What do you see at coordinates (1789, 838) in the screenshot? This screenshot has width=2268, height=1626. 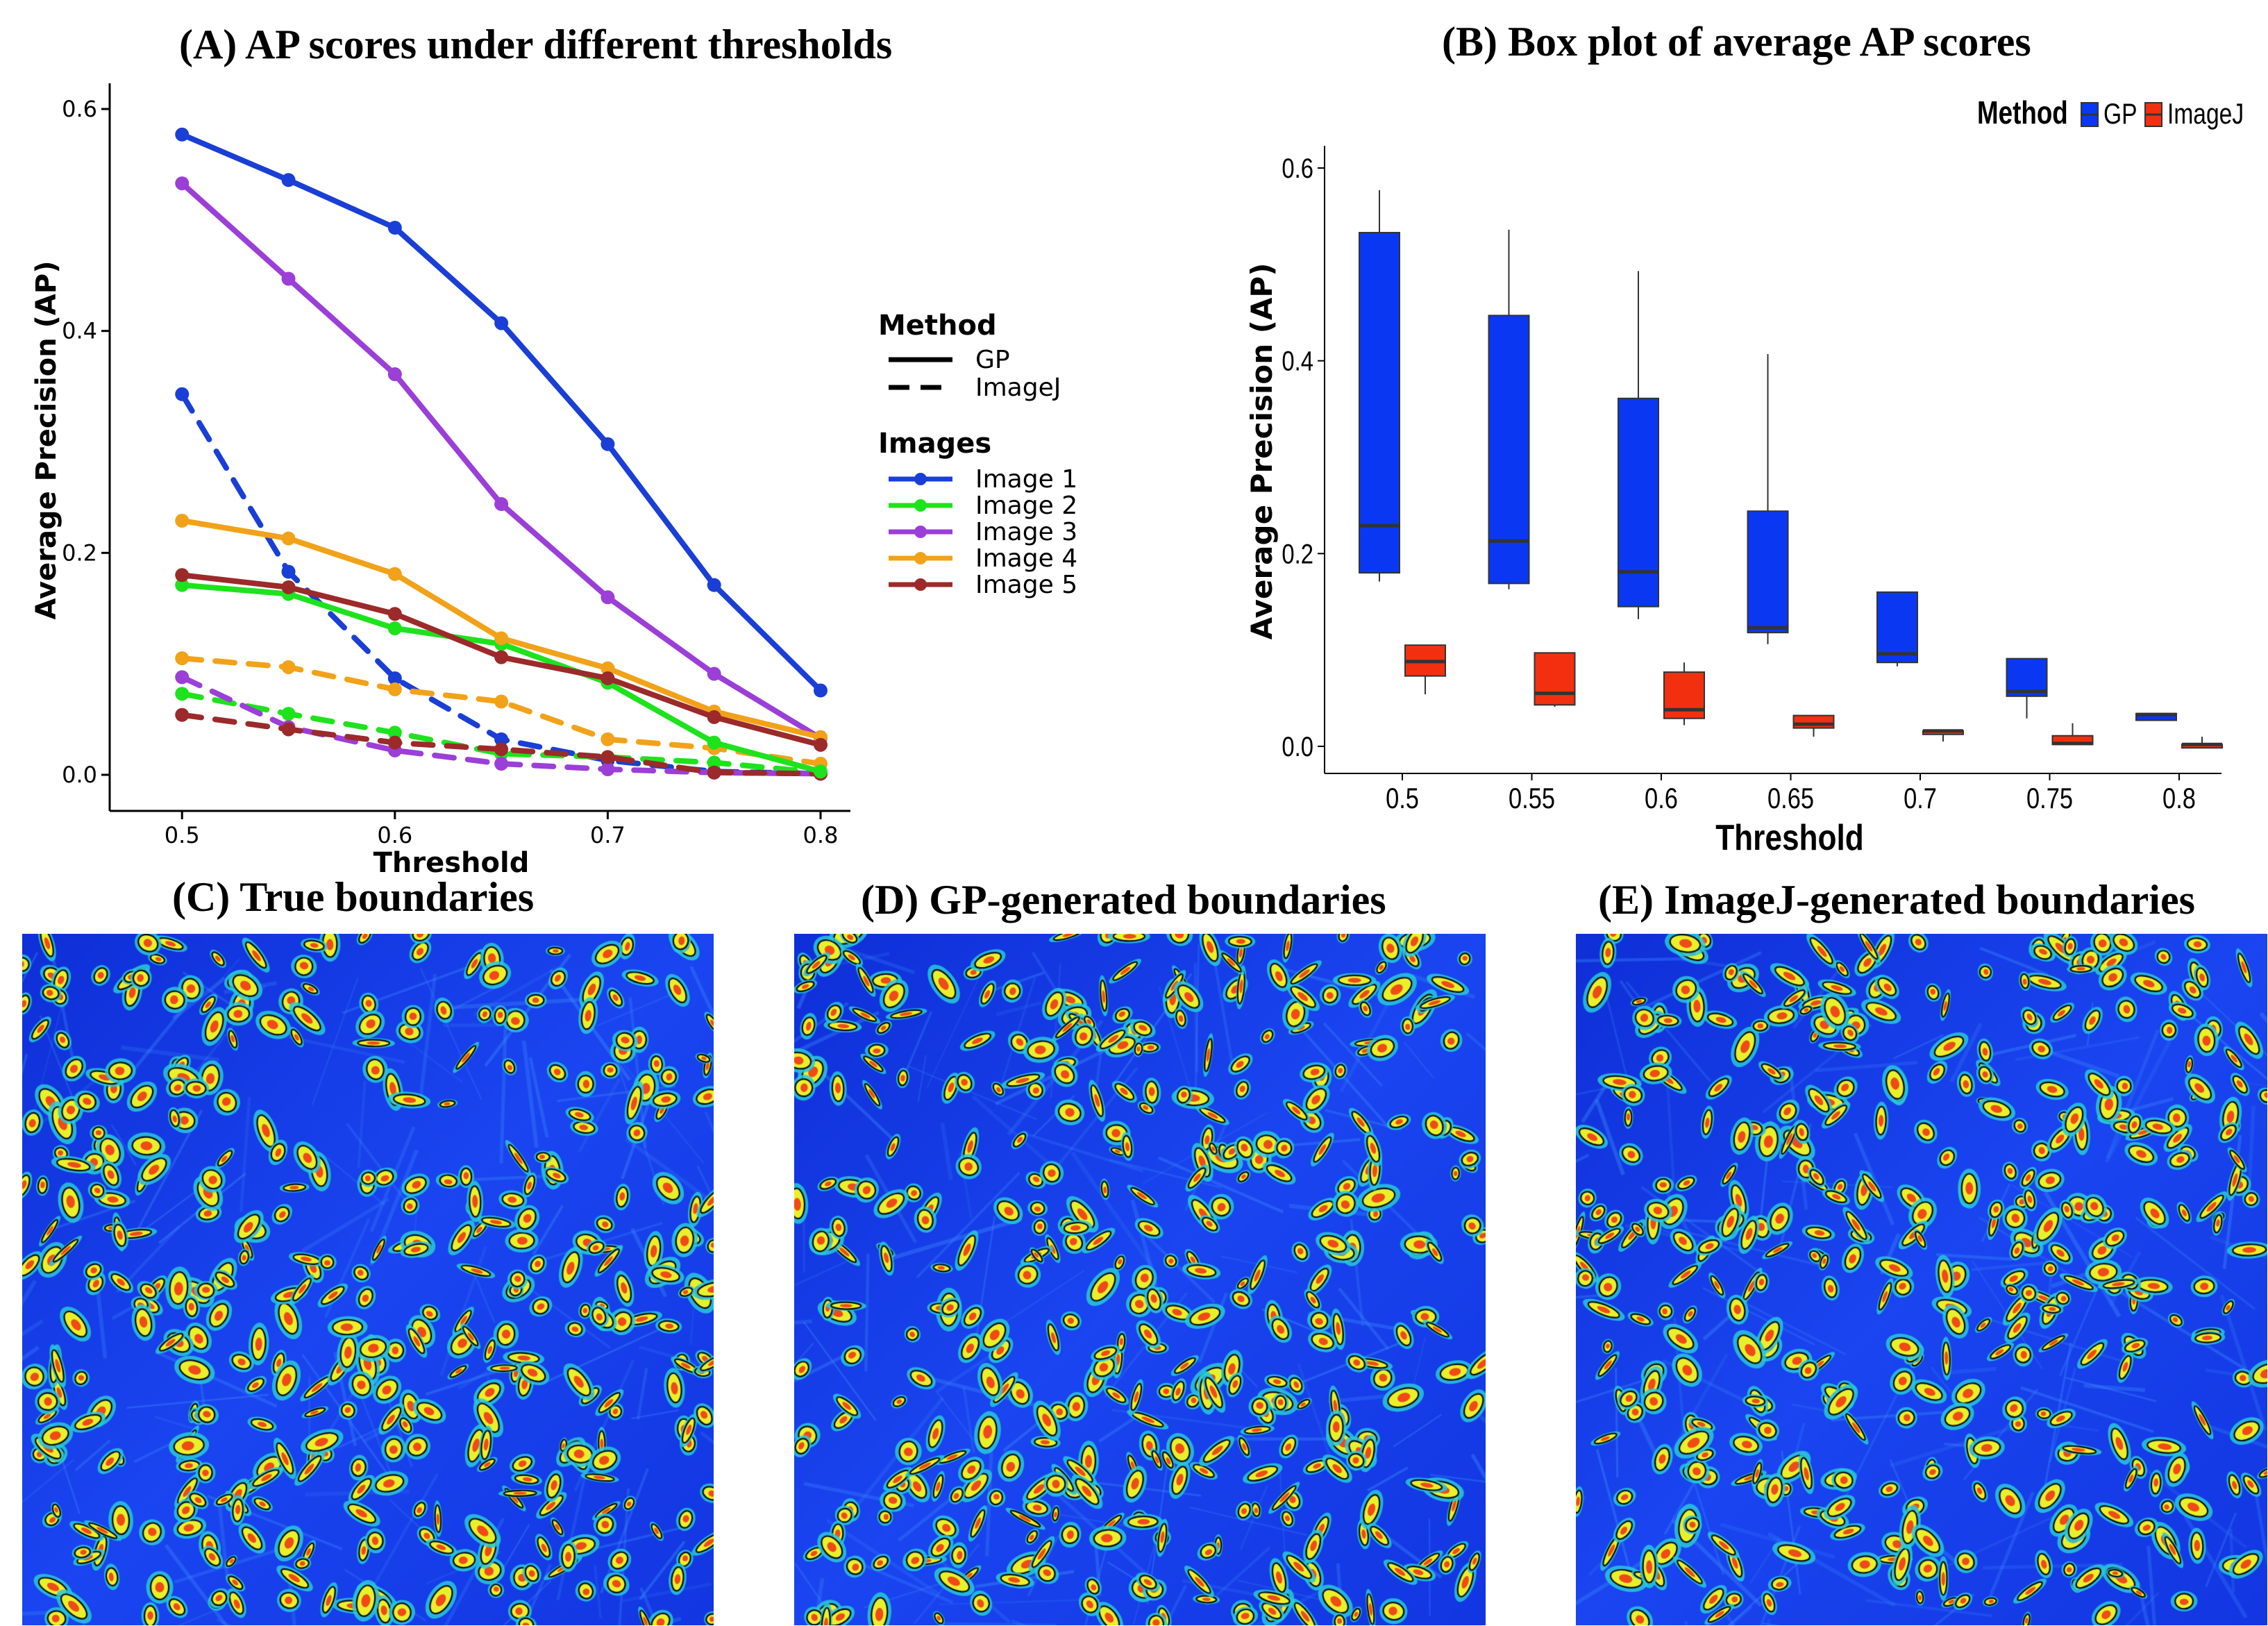 I see `chart-b-x-axis-title: Threshold` at bounding box center [1789, 838].